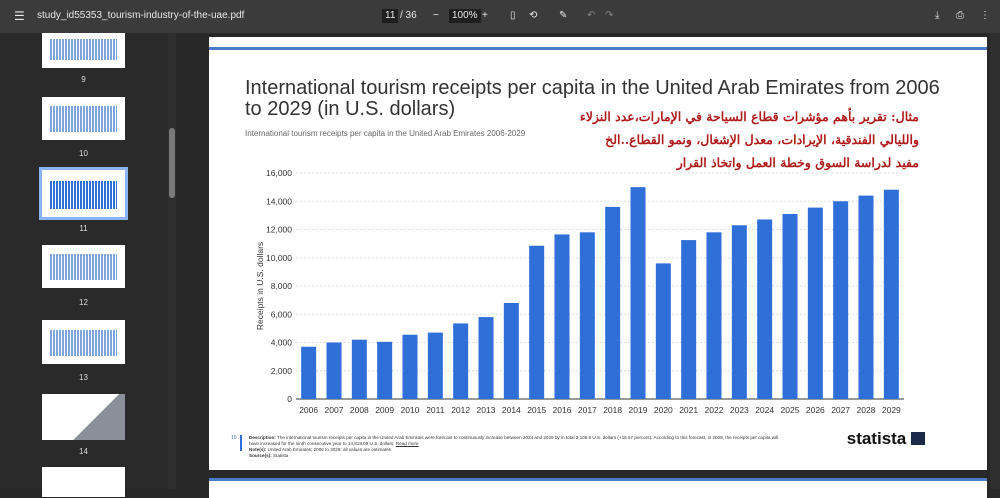 This screenshot has height=498, width=1000. Describe the element at coordinates (19, 16) in the screenshot. I see `menu-icon: ☰` at that location.